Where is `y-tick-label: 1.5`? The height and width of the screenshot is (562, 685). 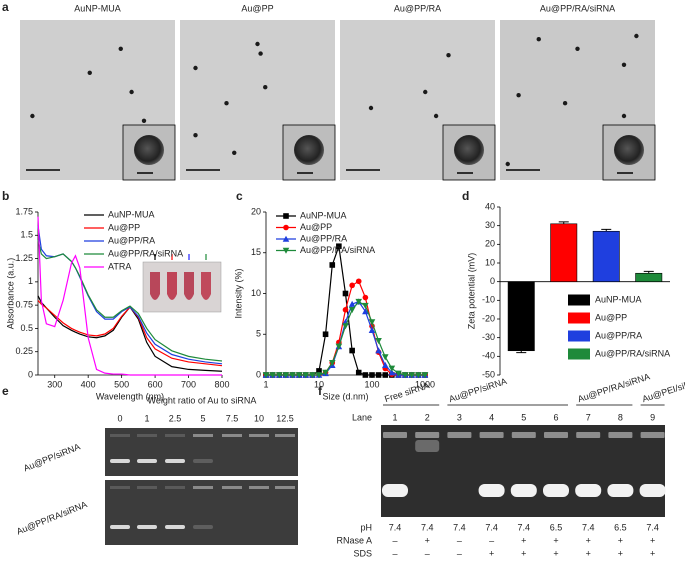 y-tick-label: 1.5 is located at coordinates (26, 235).